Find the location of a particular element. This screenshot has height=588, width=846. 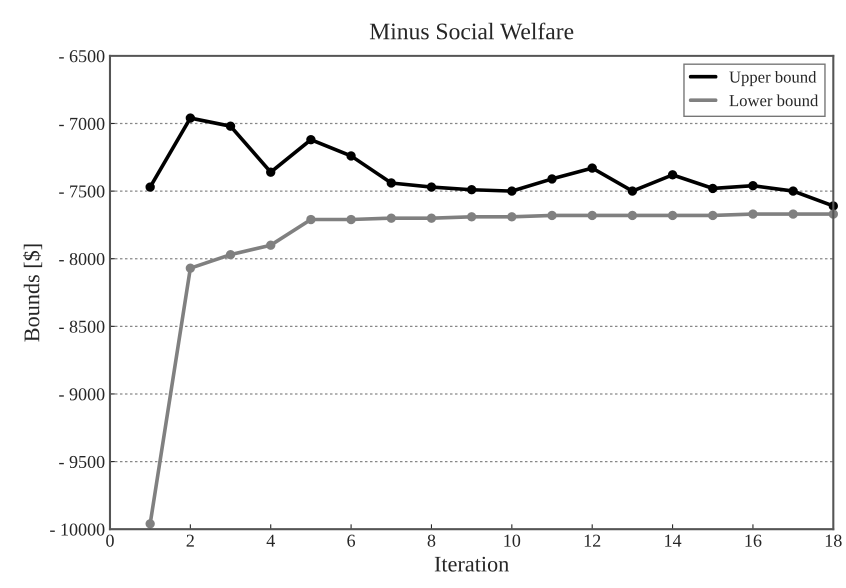

chart-title: Minus Social Welfare is located at coordinates (472, 31).